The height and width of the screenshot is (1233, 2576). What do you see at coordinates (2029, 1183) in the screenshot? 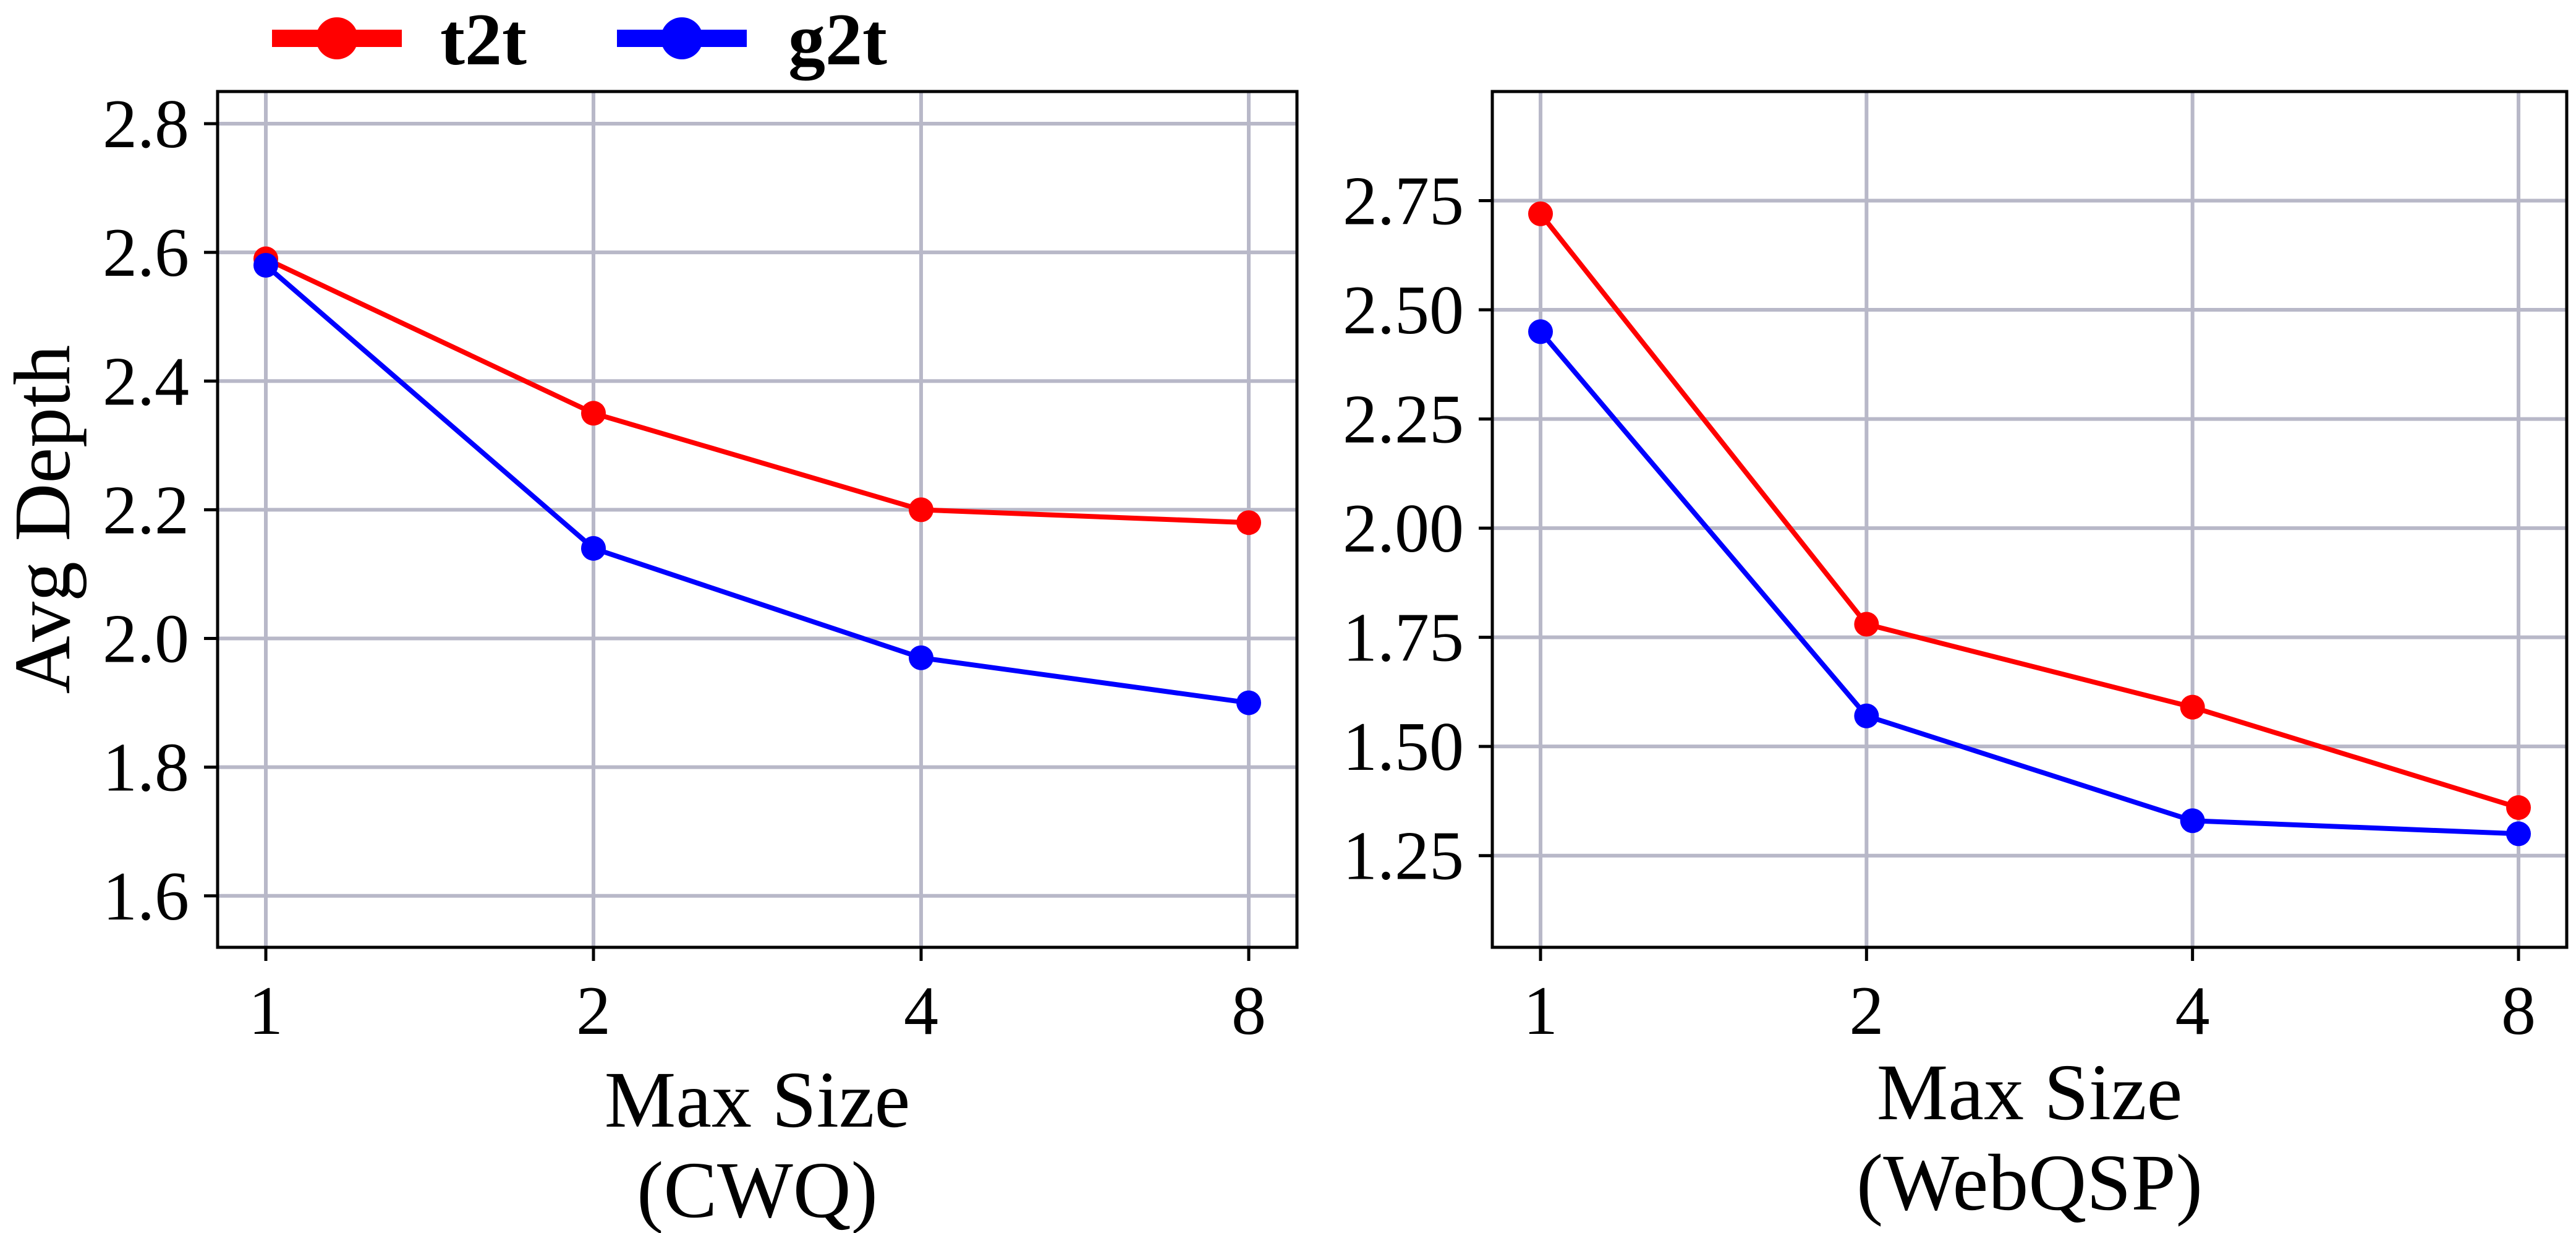
I see `x-axis-subtitle-webqsp: (WebQSP)` at bounding box center [2029, 1183].